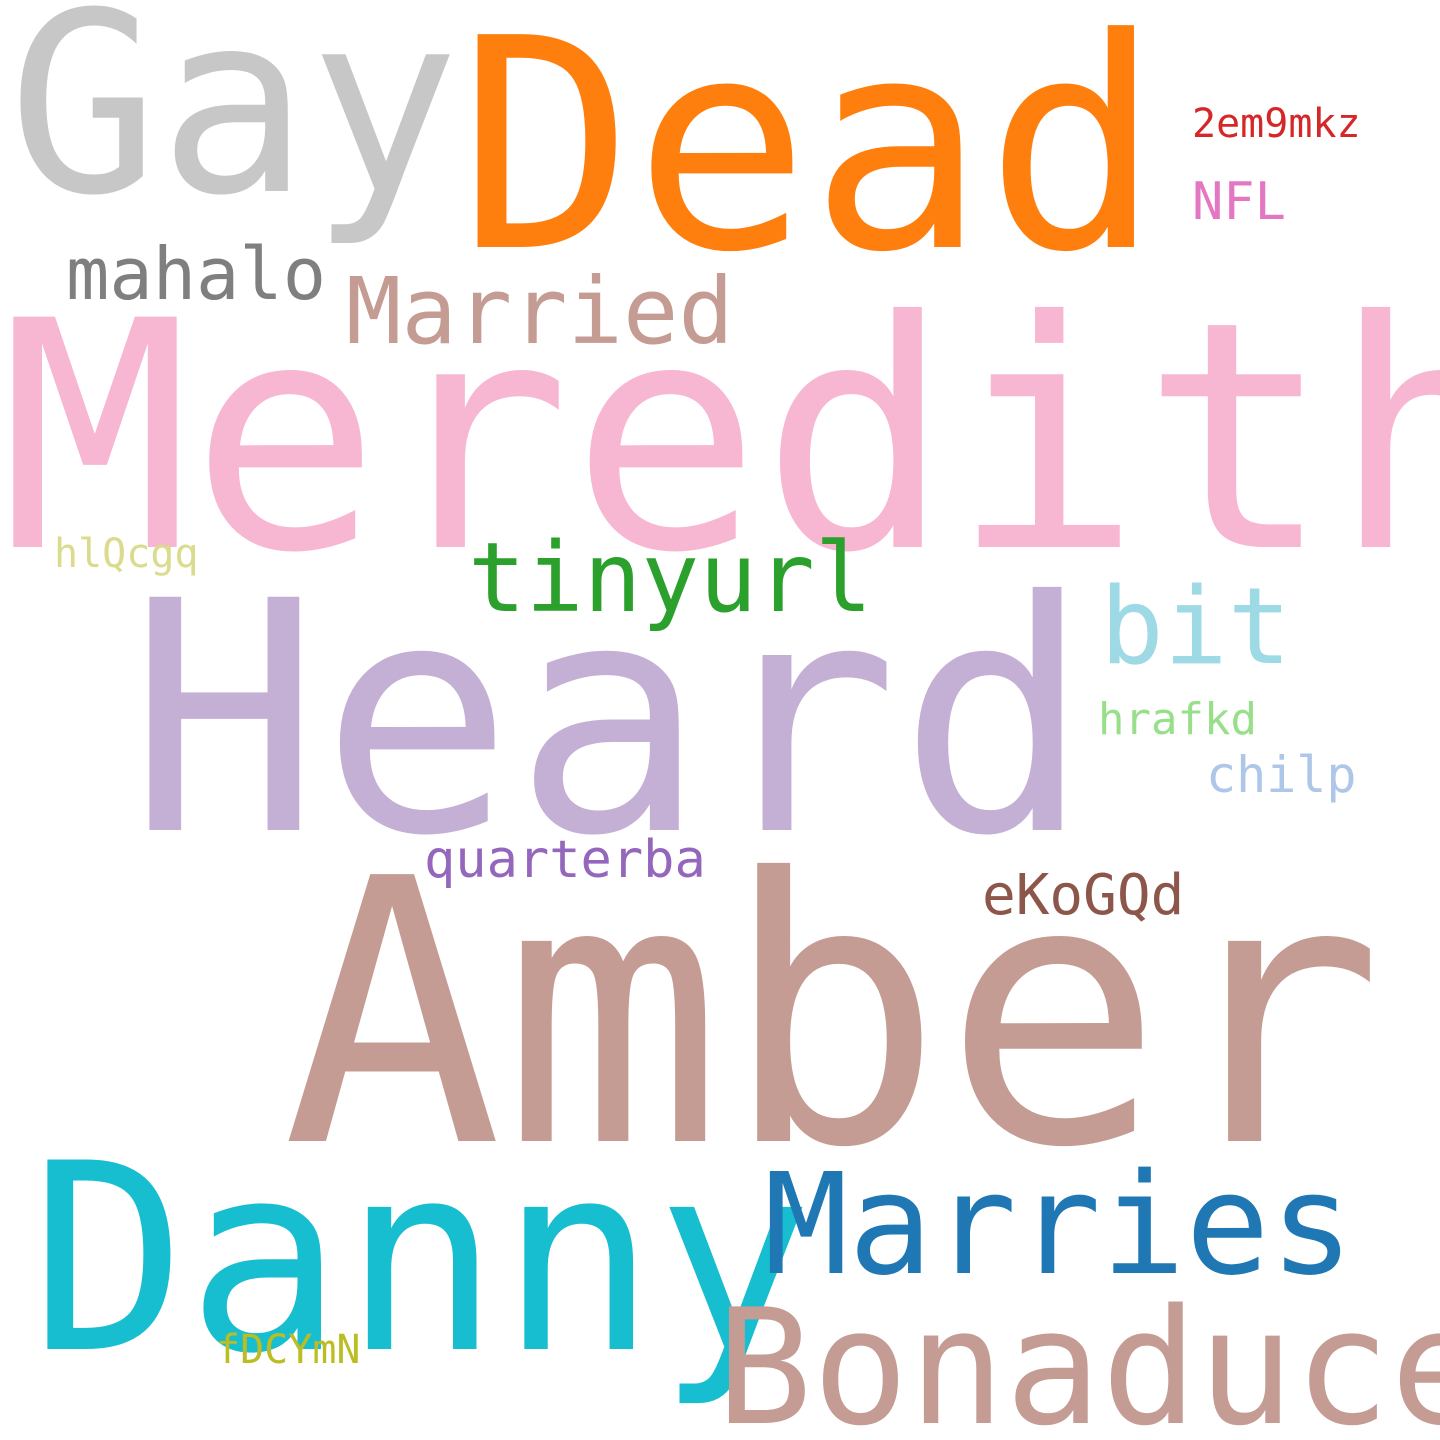 The image size is (1440, 1440). What do you see at coordinates (810, 158) in the screenshot?
I see `word-dead: Dead` at bounding box center [810, 158].